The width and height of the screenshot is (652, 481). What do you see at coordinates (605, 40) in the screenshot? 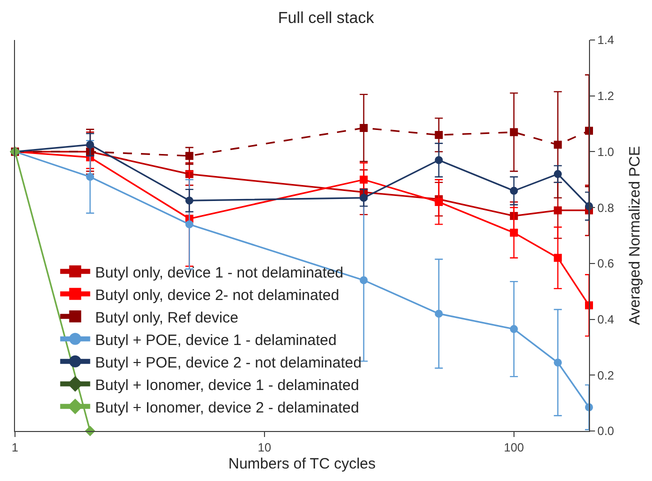
I see `y-tick-label: 1.4` at bounding box center [605, 40].